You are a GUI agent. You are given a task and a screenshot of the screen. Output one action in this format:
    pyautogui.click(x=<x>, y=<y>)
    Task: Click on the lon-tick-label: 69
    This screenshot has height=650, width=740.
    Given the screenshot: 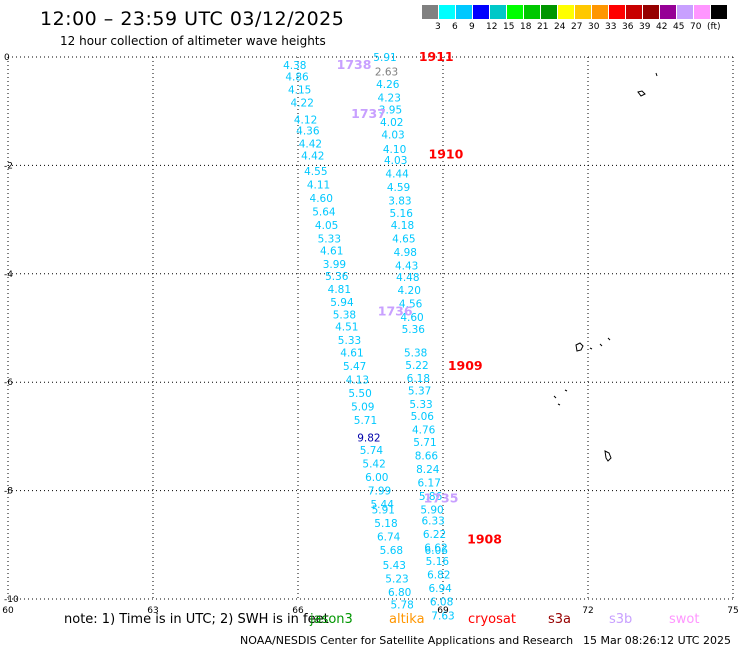 What is the action you would take?
    pyautogui.click(x=443, y=611)
    